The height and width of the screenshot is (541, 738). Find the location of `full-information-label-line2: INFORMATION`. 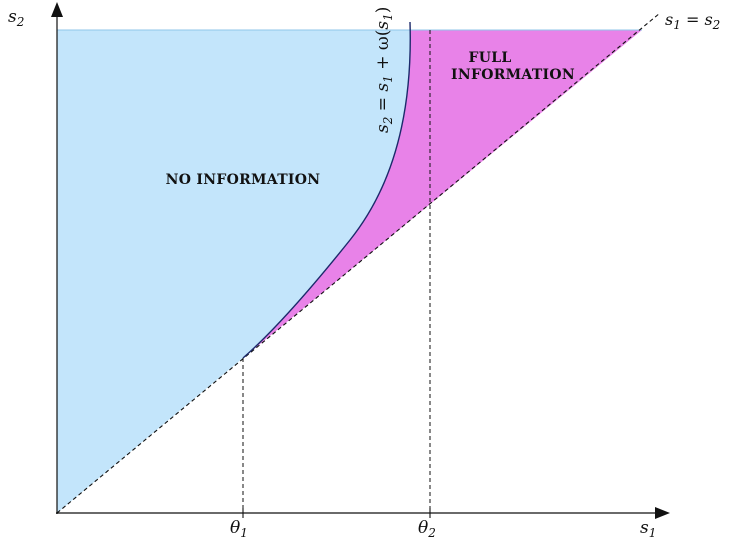

full-information-label-line2: INFORMATION is located at coordinates (513, 75).